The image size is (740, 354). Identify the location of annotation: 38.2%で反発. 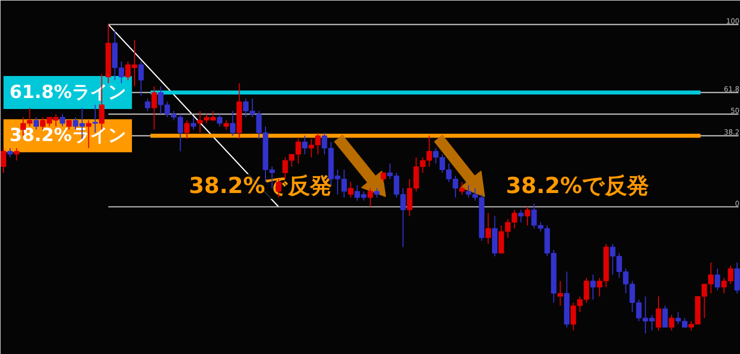
(578, 186).